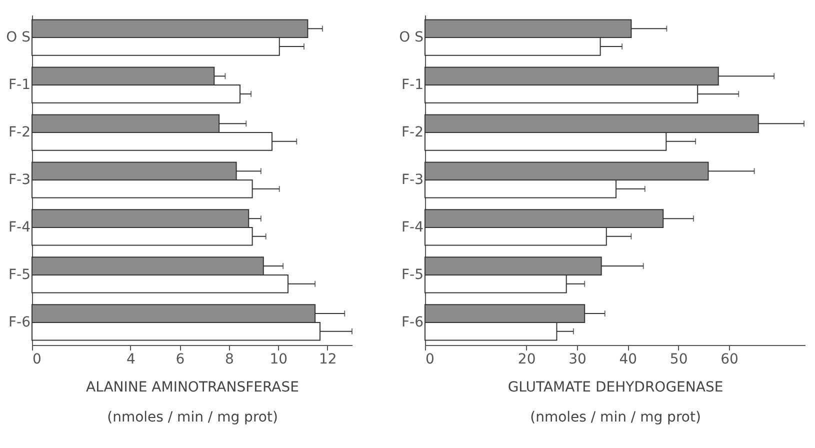 The width and height of the screenshot is (815, 448). Describe the element at coordinates (131, 360) in the screenshot. I see `x-tick-label: 4` at that location.